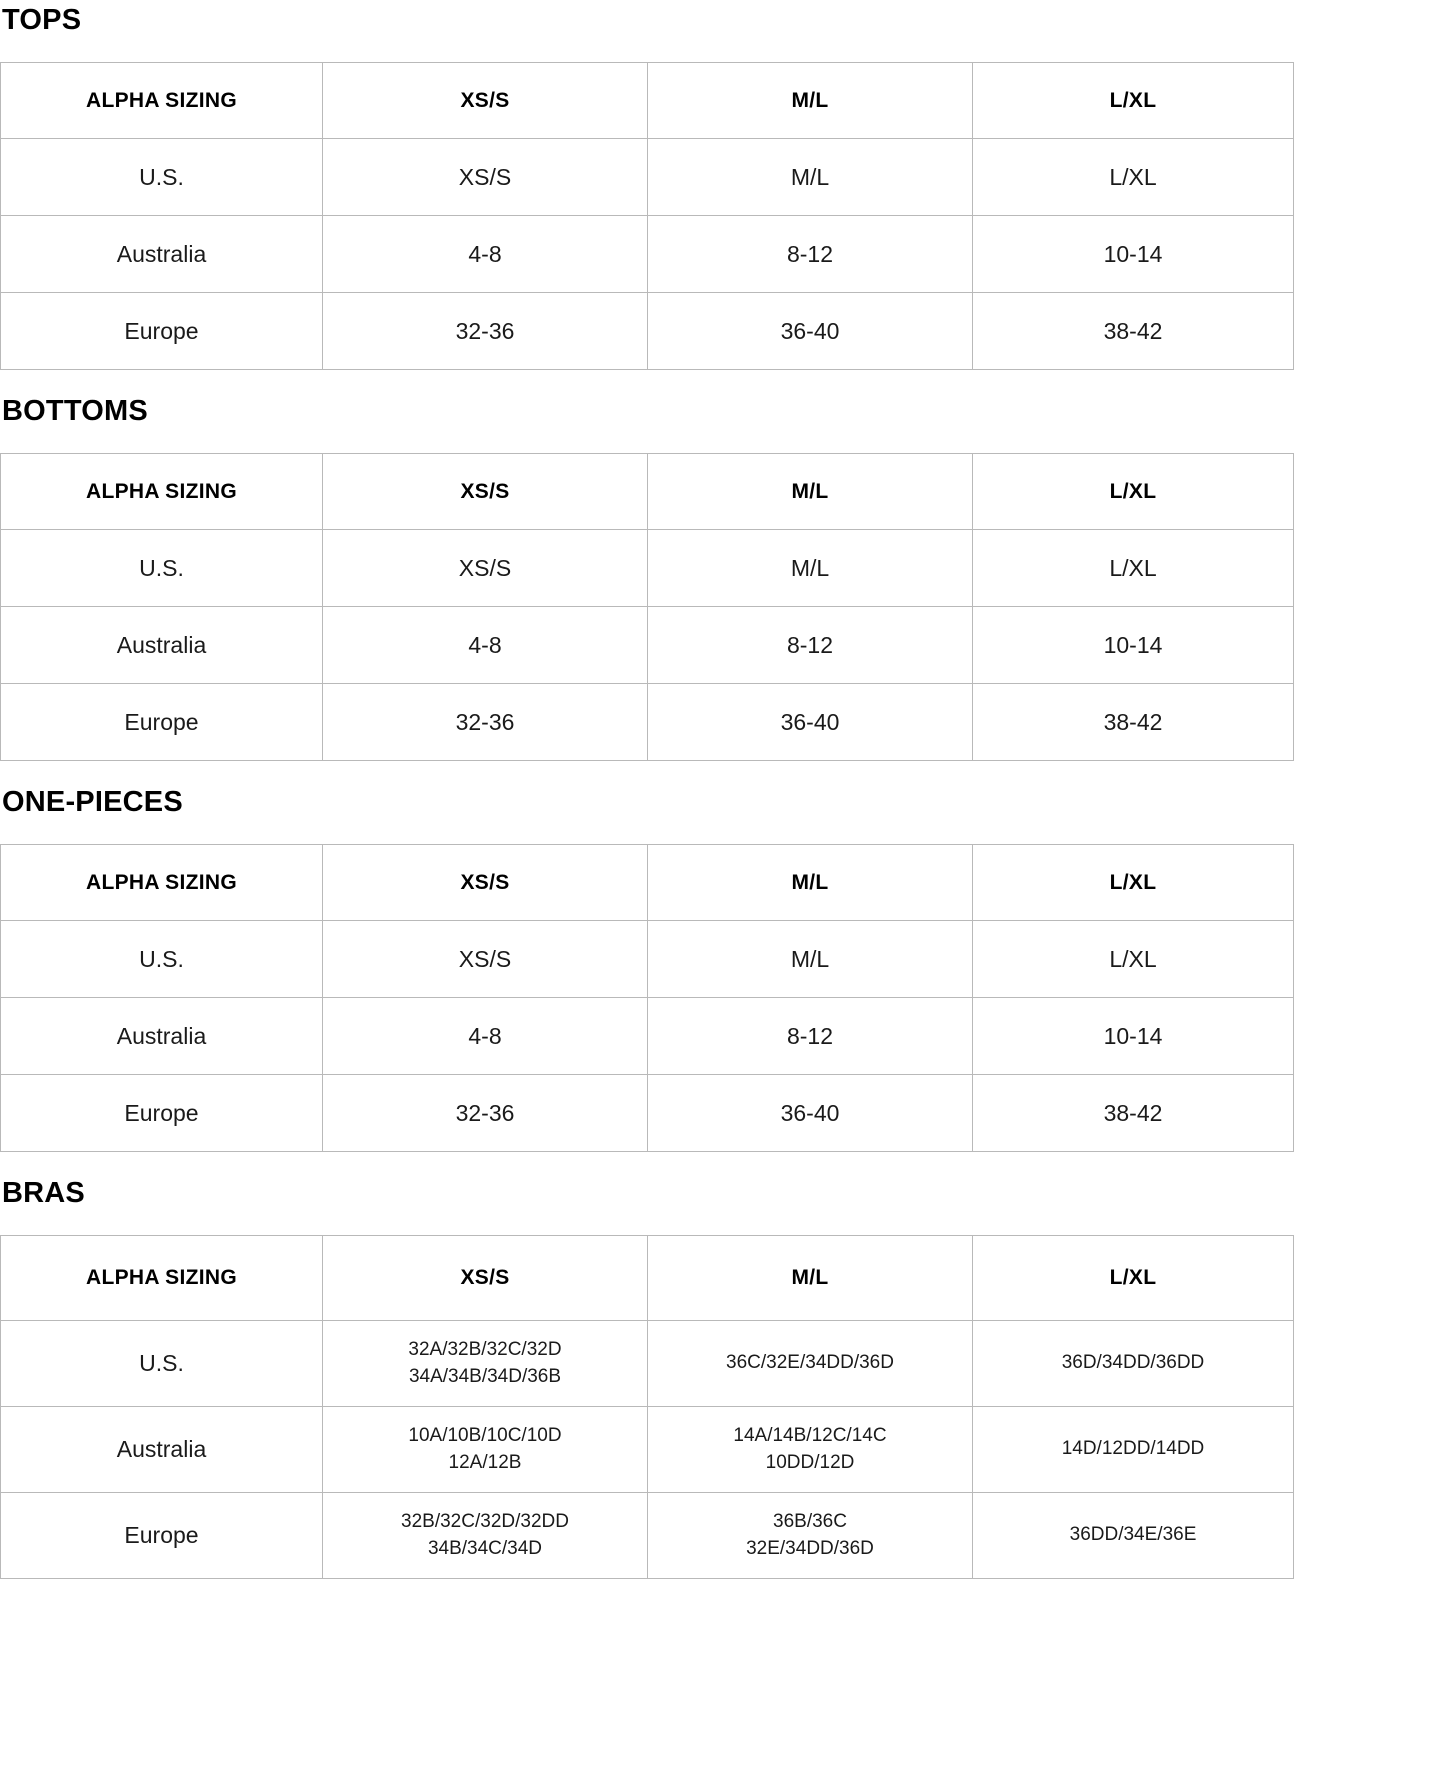 The width and height of the screenshot is (1456, 1766). I want to click on cell-line: 32A/32B/32C/32D, so click(485, 1349).